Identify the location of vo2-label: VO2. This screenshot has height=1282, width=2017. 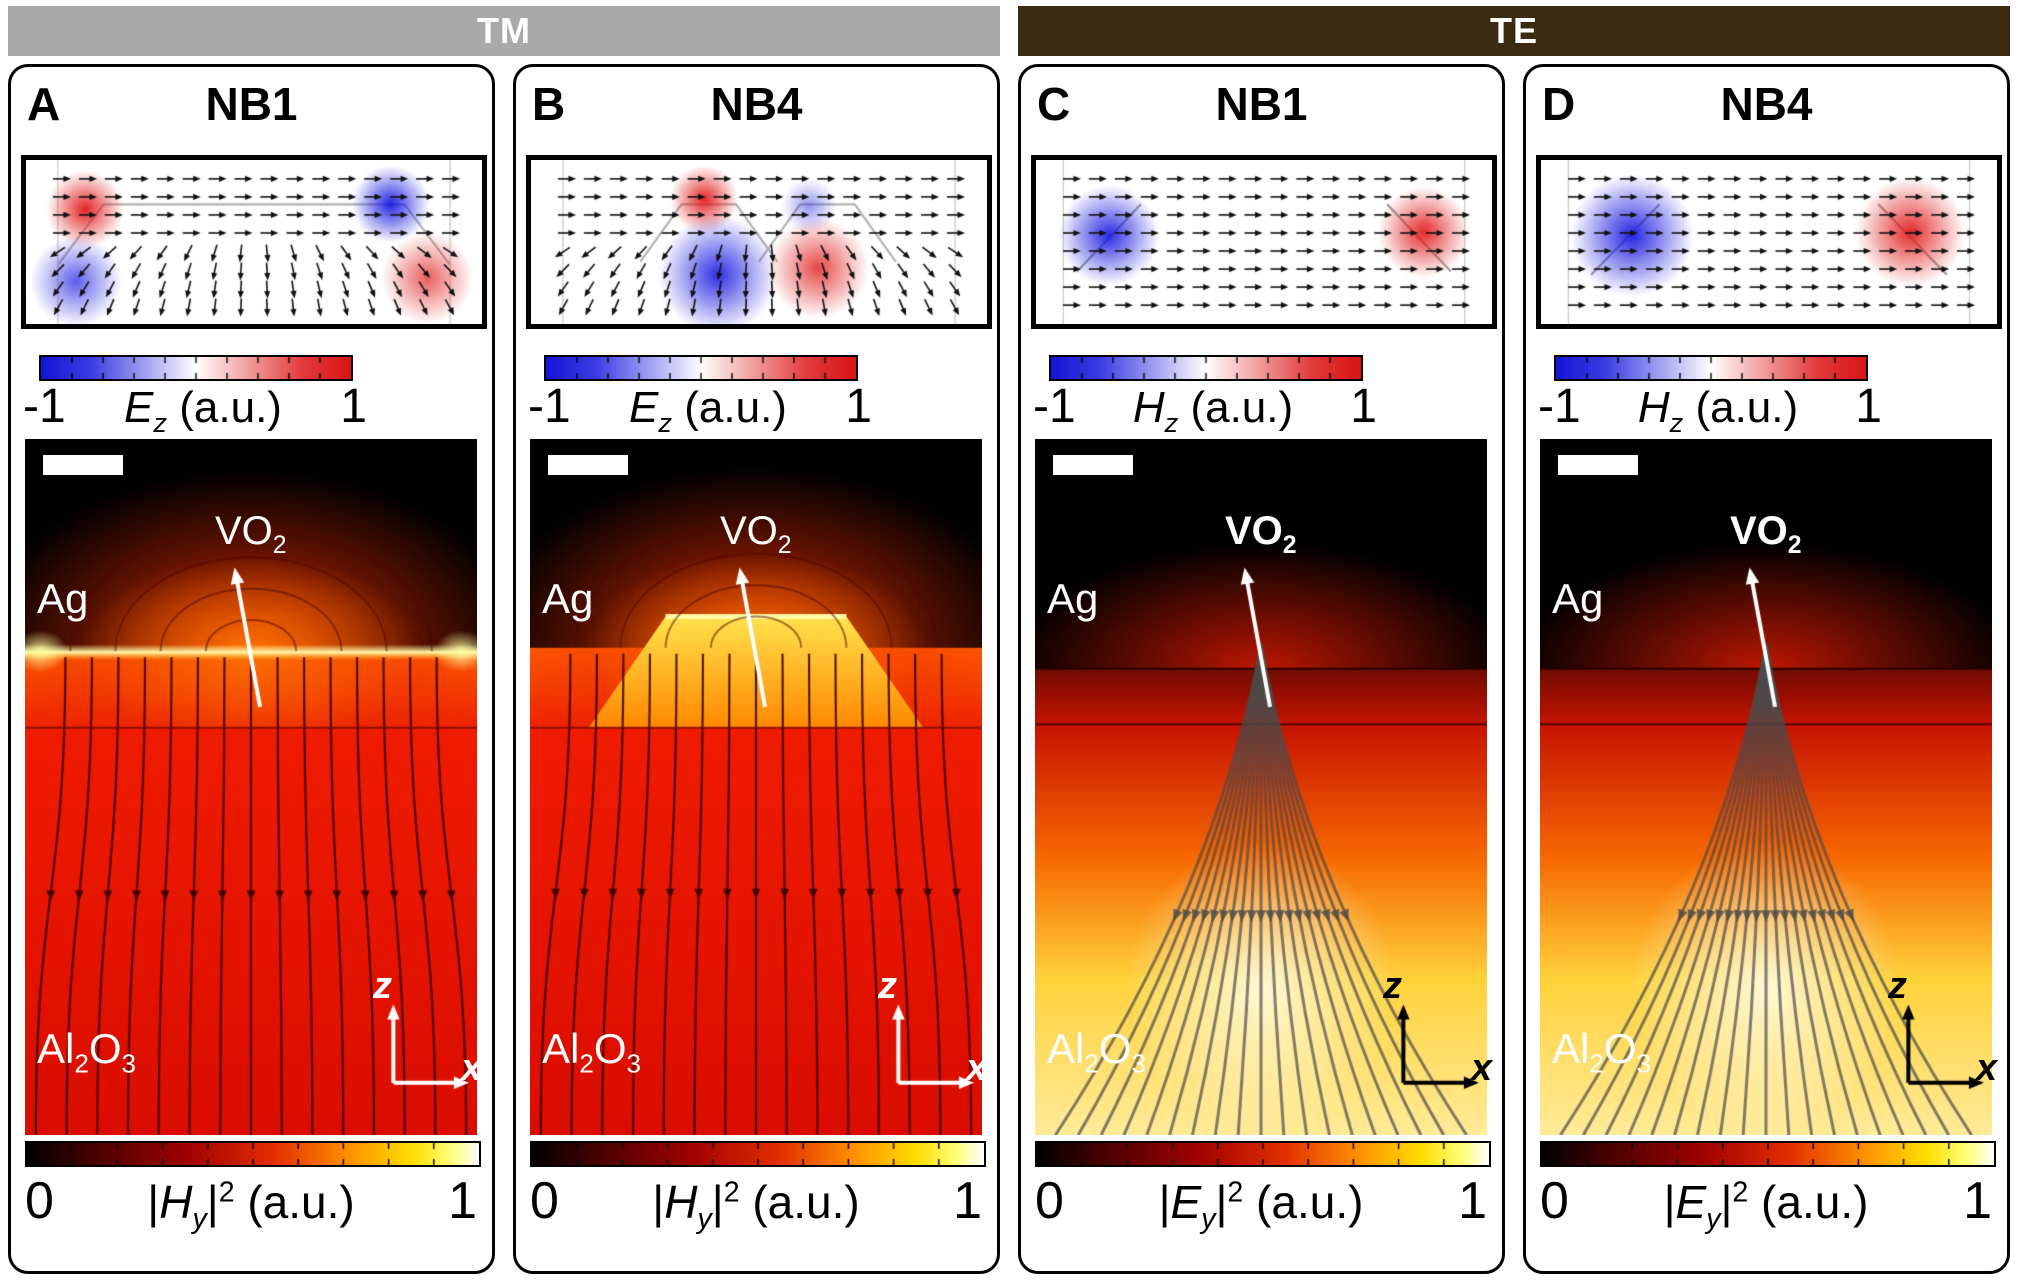
(756, 534).